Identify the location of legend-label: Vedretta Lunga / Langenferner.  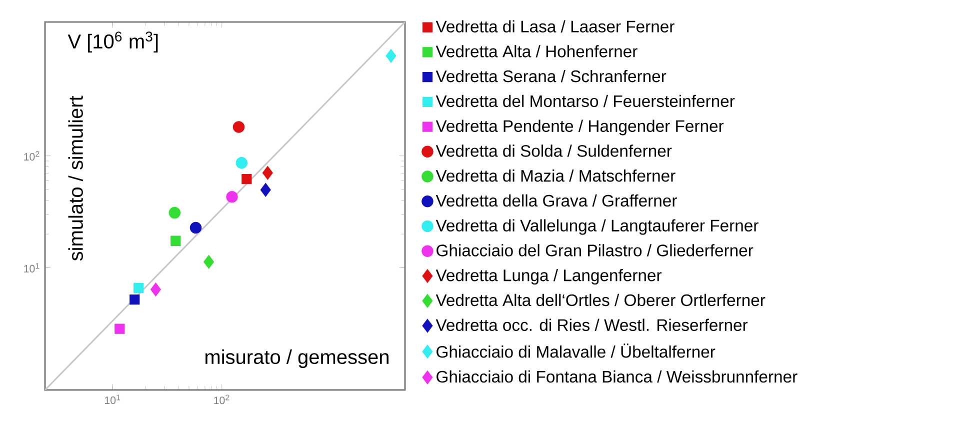
(549, 276).